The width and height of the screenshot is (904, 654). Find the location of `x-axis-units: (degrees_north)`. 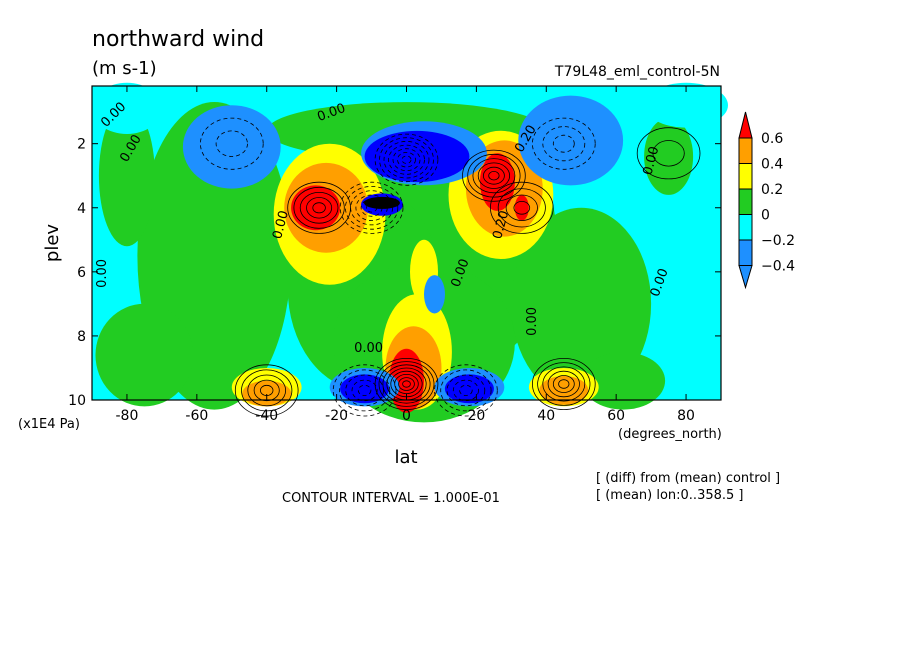

x-axis-units: (degrees_north) is located at coordinates (670, 434).